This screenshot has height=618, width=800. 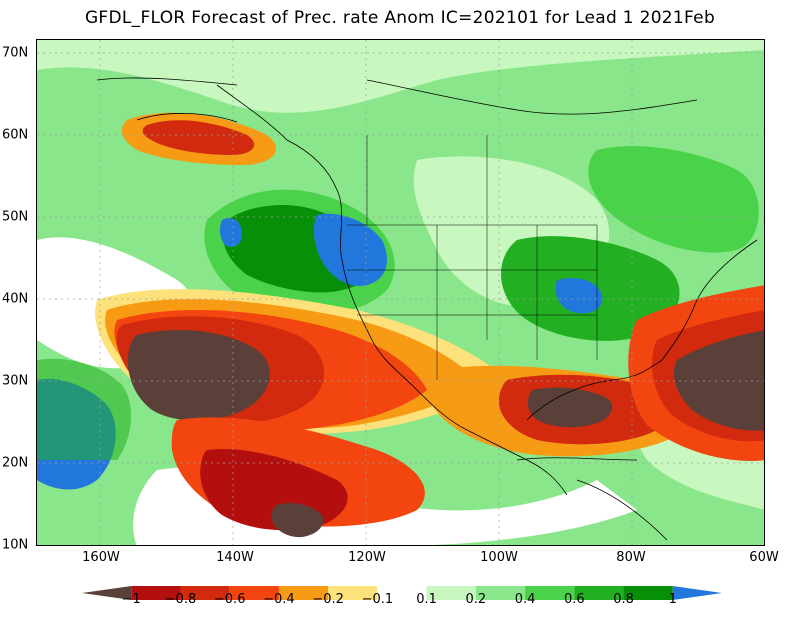 I want to click on brown-region-atlantic, so click(x=718, y=380).